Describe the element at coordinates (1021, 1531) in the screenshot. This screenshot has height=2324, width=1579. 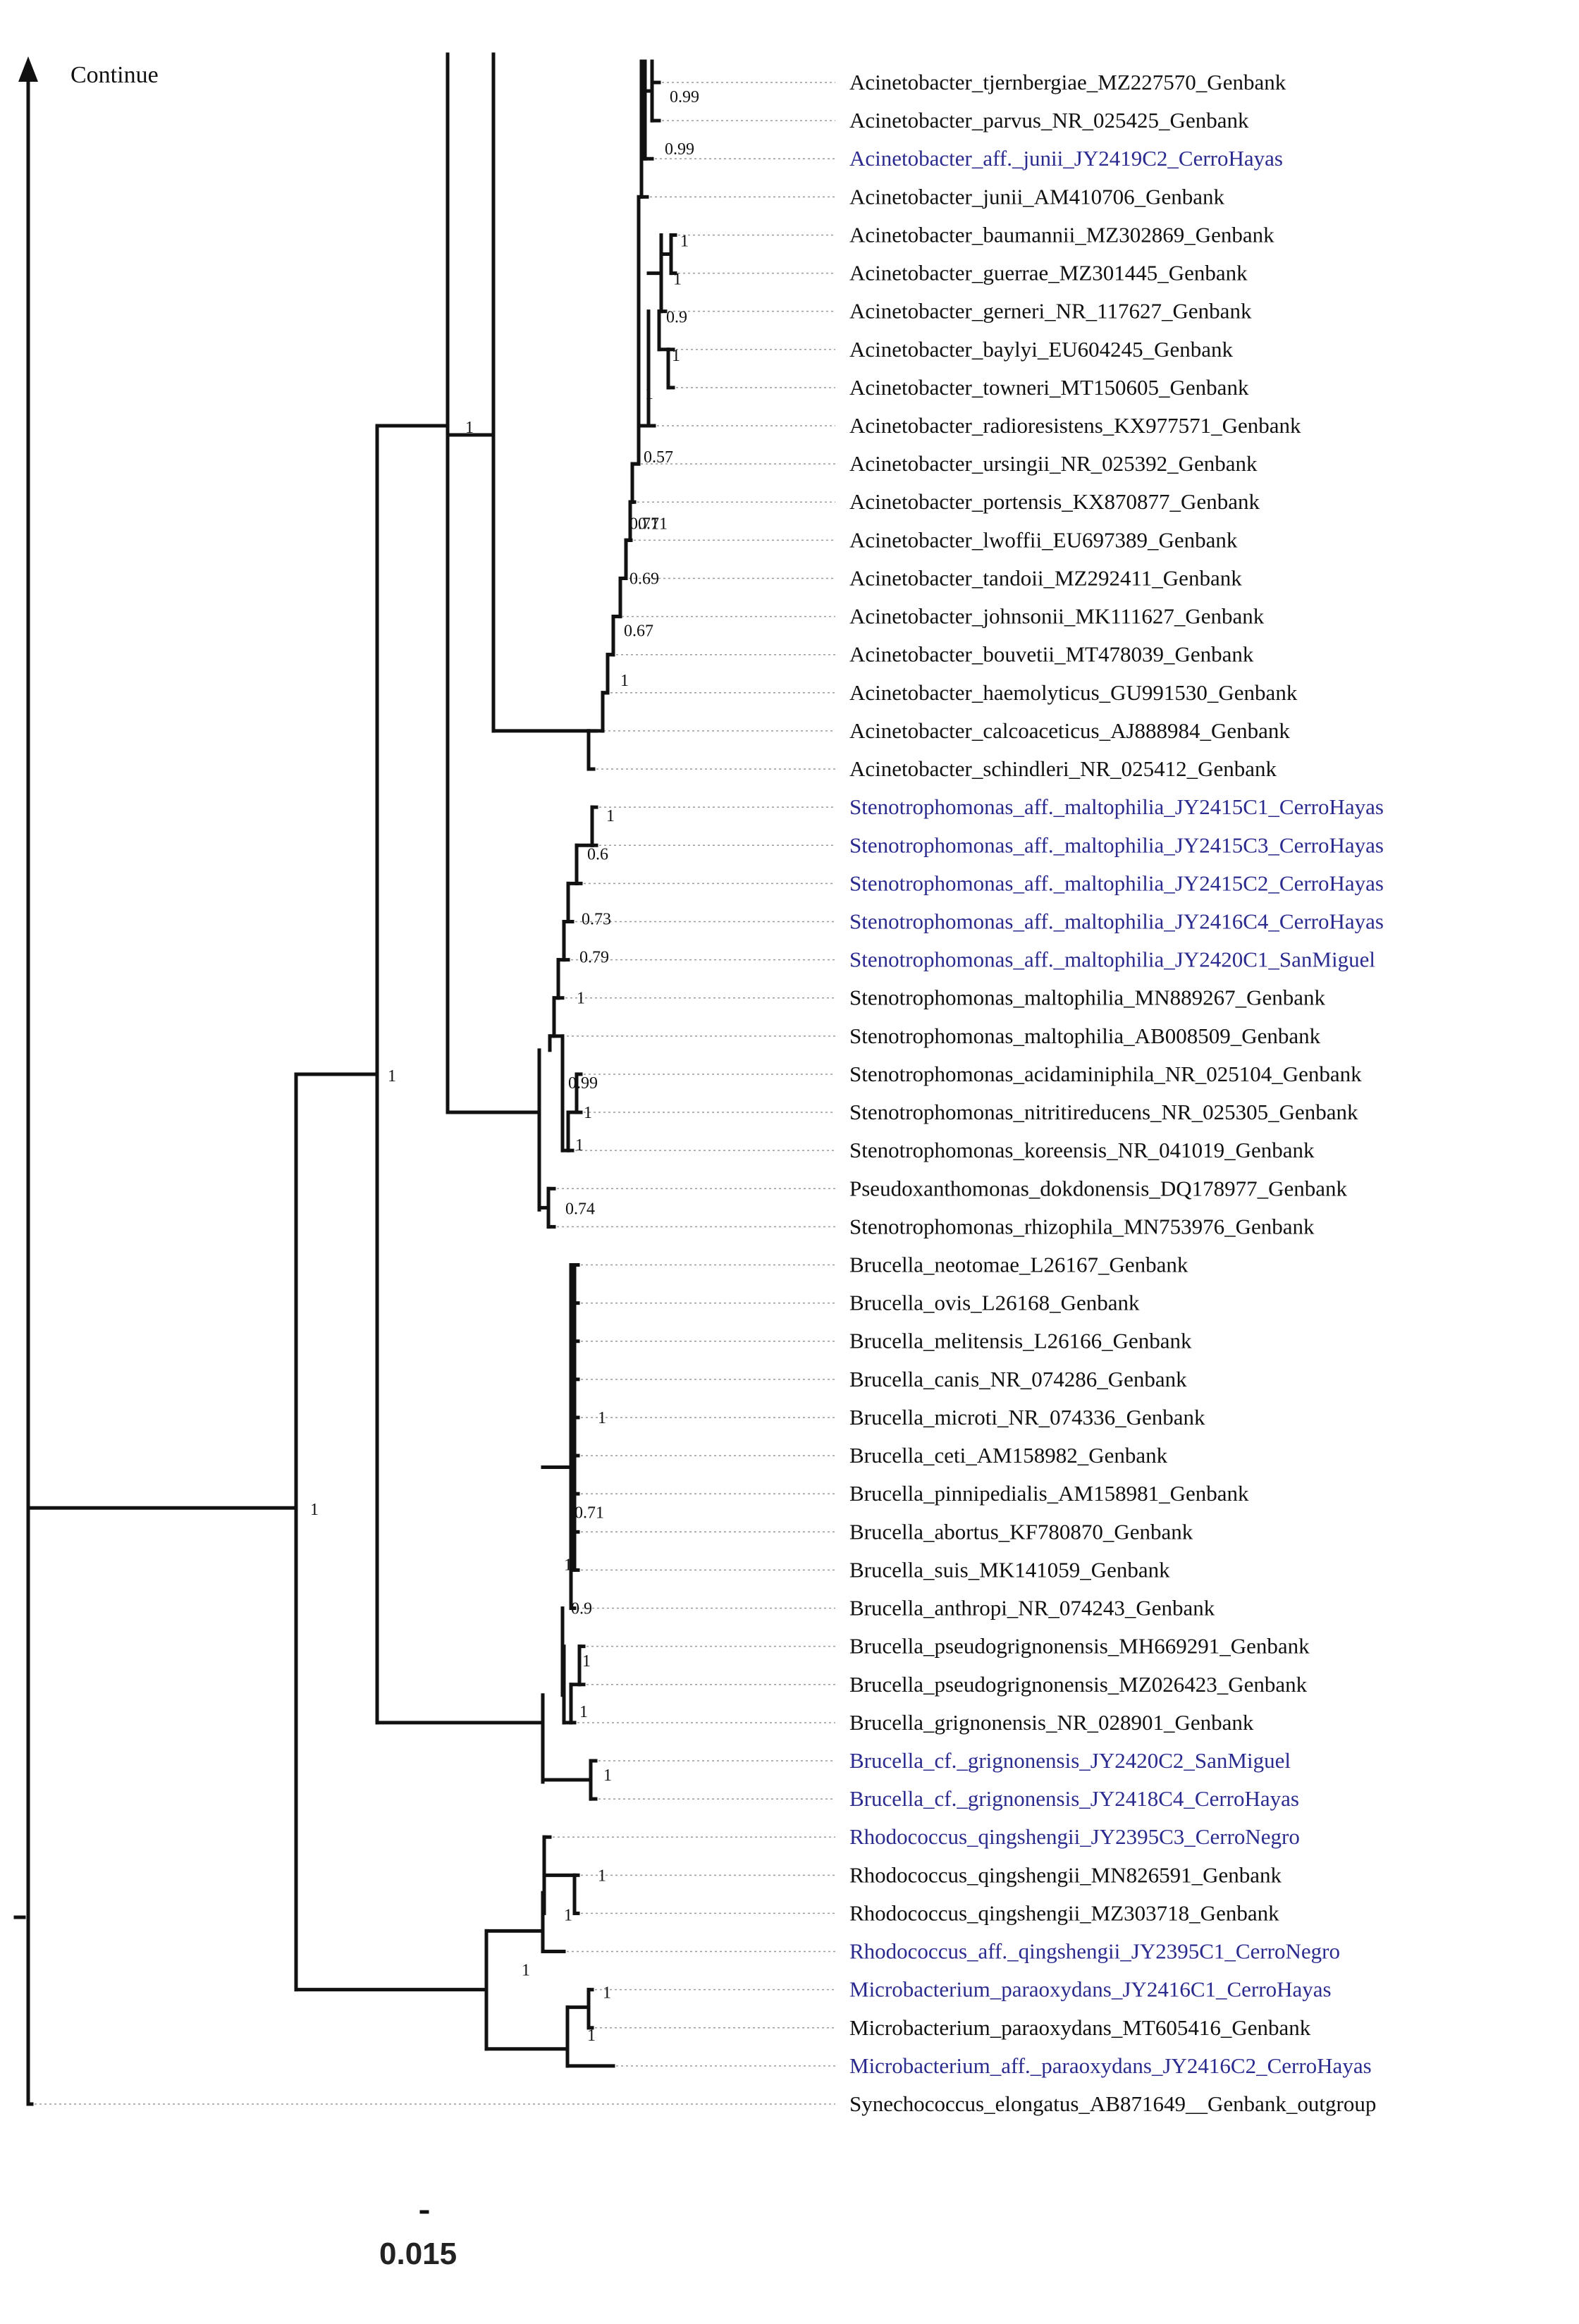
I see `taxon-label: Brucella_abortus_KF780870_Genbank` at that location.